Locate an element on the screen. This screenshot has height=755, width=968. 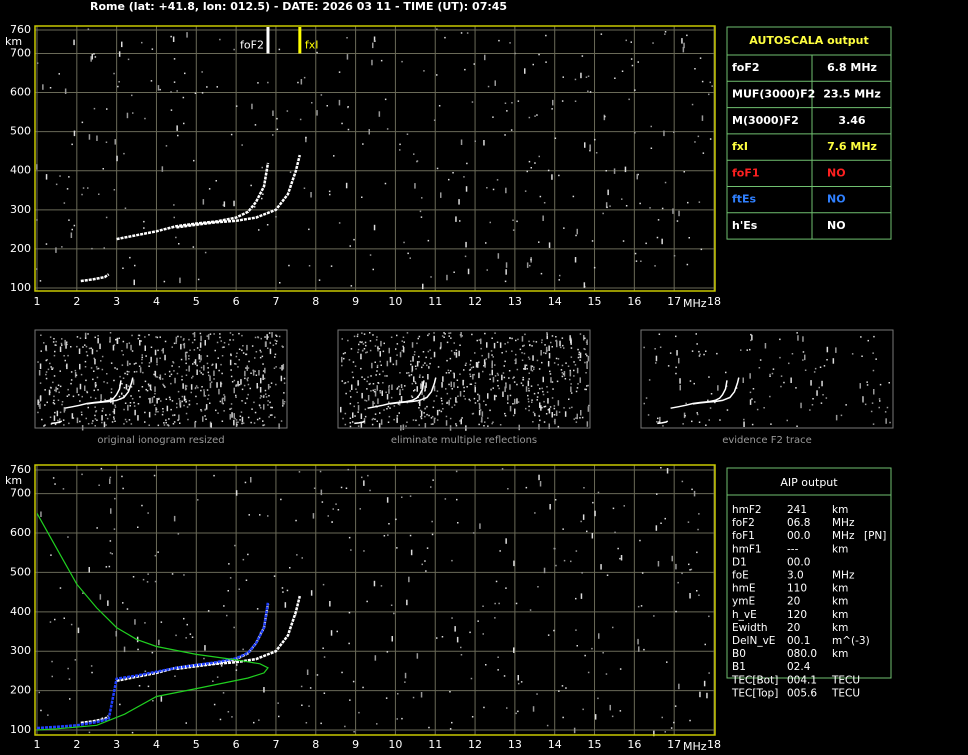
thumbnail-trace is located at coordinates (413, 391).